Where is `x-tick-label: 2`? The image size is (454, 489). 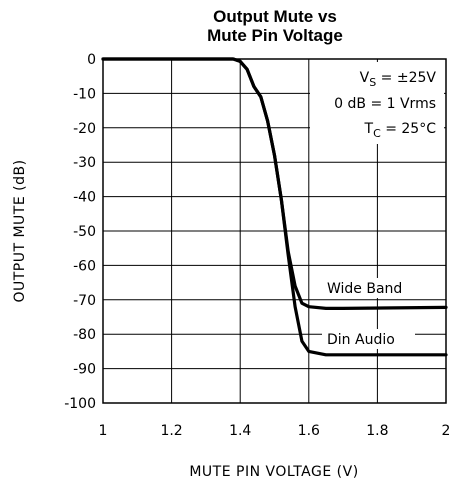 x-tick-label: 2 is located at coordinates (446, 431).